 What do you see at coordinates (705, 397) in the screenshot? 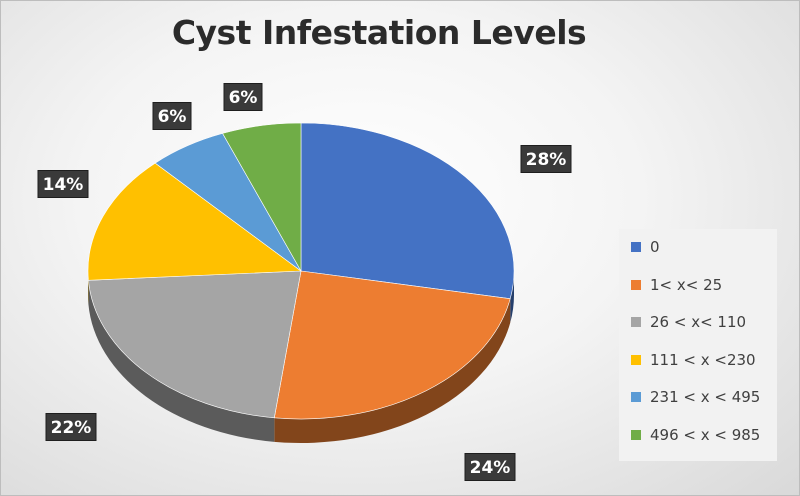
I see `legend-label: 231 < x < 495` at bounding box center [705, 397].